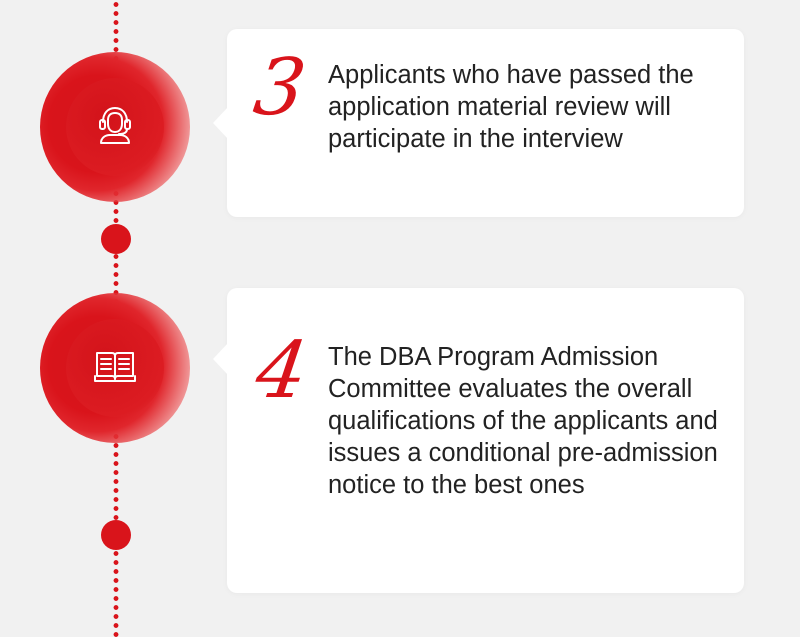 The width and height of the screenshot is (800, 637). I want to click on step-4-circle, so click(115, 368).